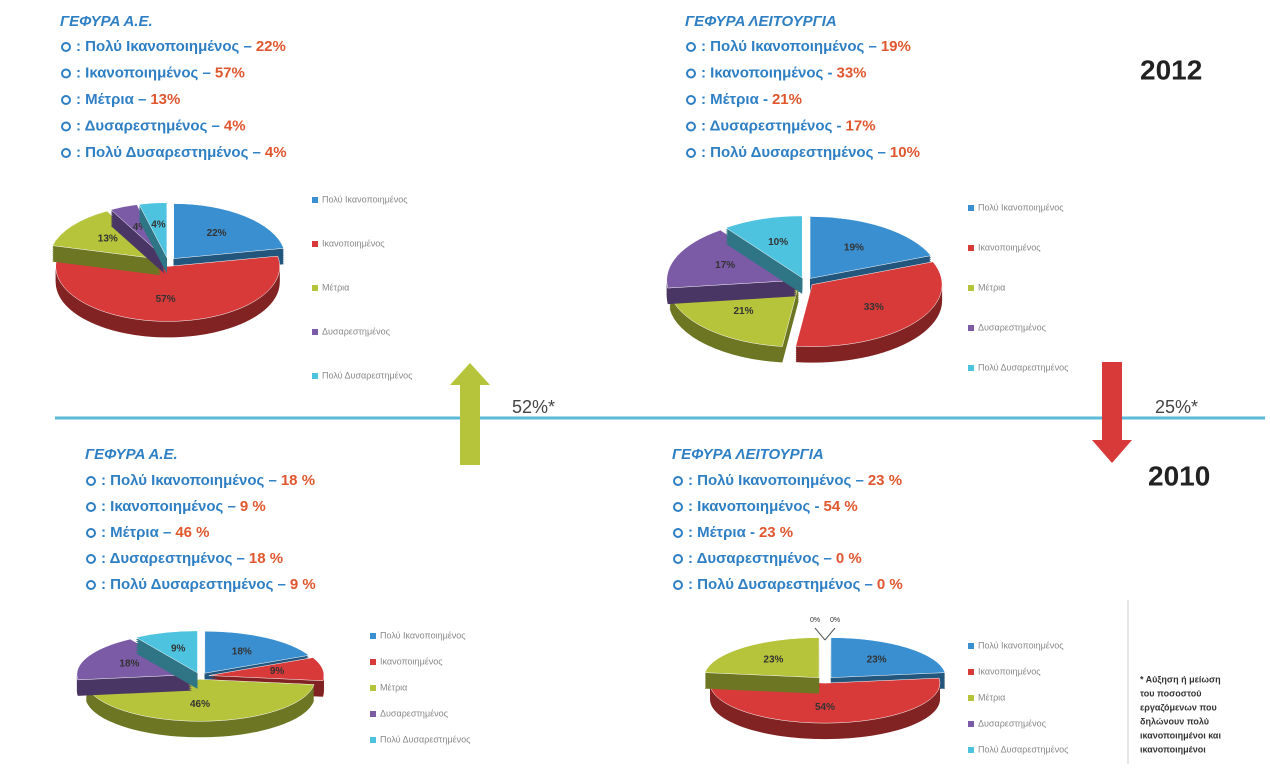 This screenshot has width=1270, height=769. Describe the element at coordinates (861, 125) in the screenshot. I see `summary-pct: 17%` at that location.